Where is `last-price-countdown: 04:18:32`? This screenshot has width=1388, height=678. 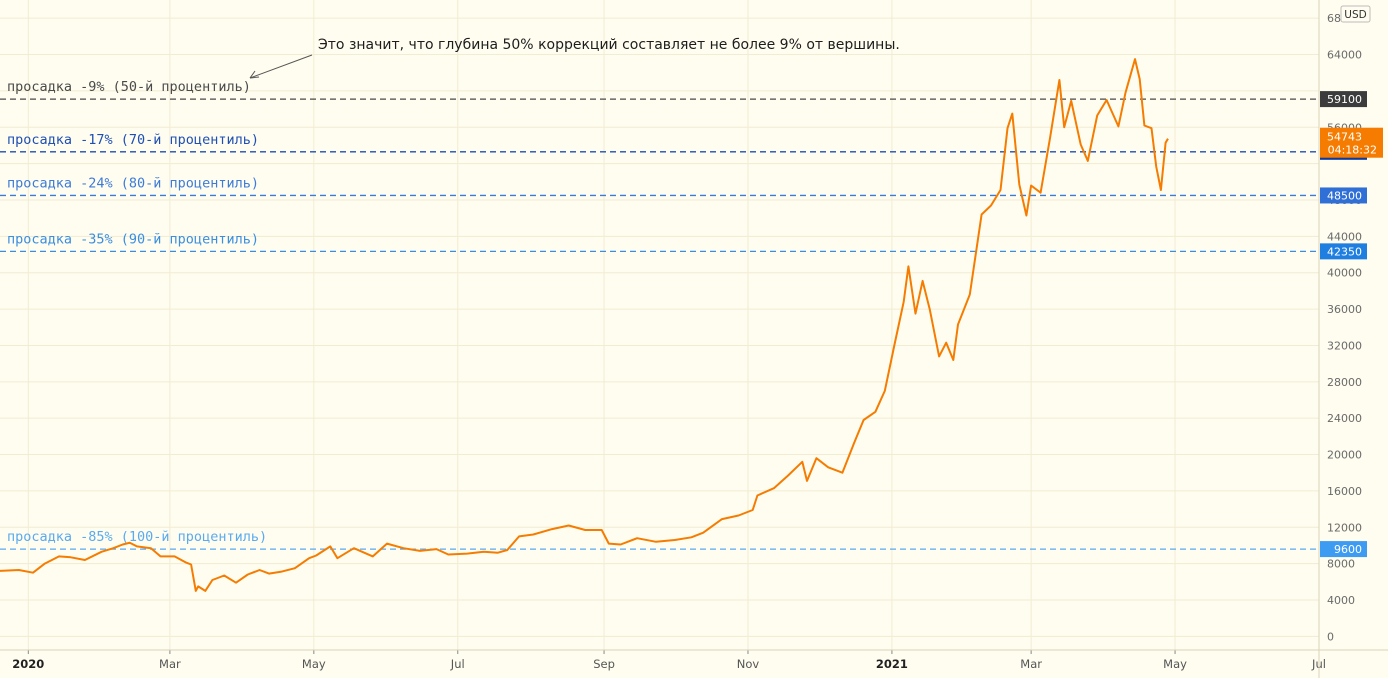 last-price-countdown: 04:18:32 is located at coordinates (1352, 150).